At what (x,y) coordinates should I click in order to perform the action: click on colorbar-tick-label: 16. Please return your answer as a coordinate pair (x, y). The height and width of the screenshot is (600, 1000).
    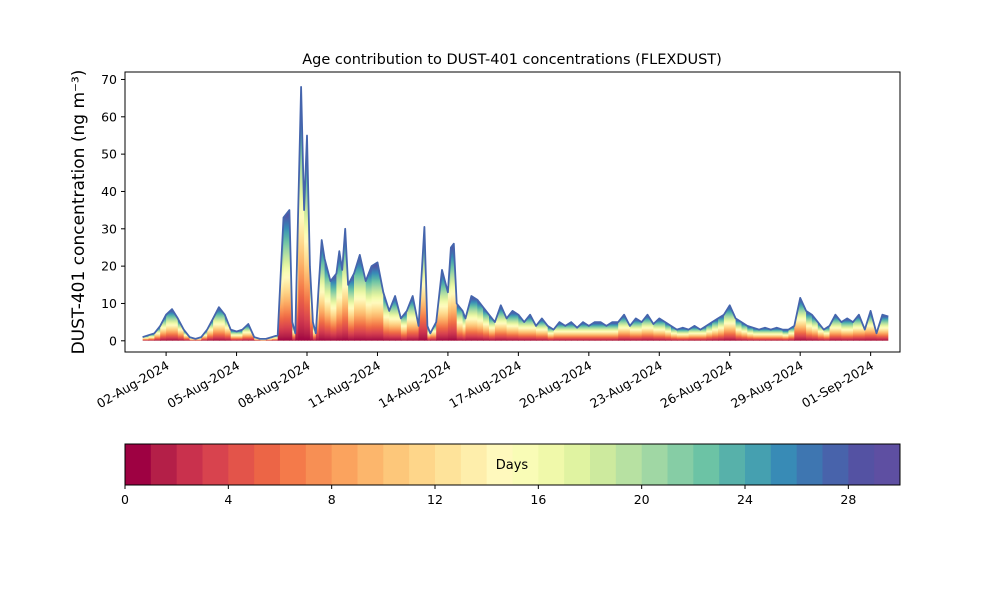
    Looking at the image, I should click on (538, 499).